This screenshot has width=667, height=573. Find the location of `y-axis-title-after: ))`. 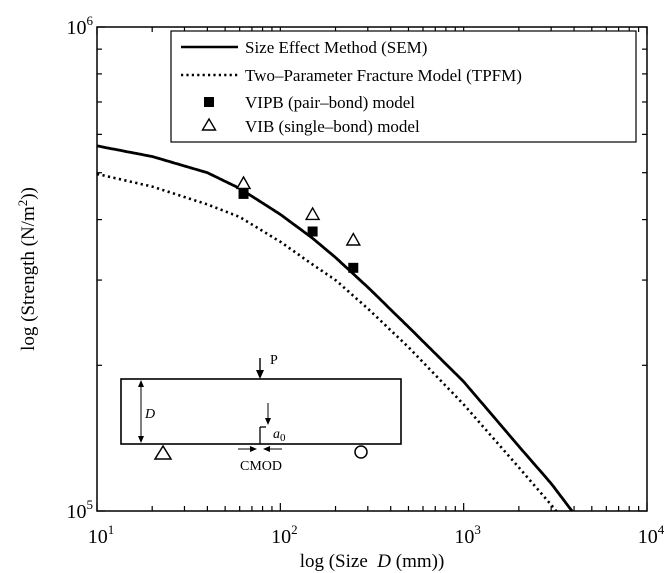

y-axis-title-after: )) is located at coordinates (28, 193).